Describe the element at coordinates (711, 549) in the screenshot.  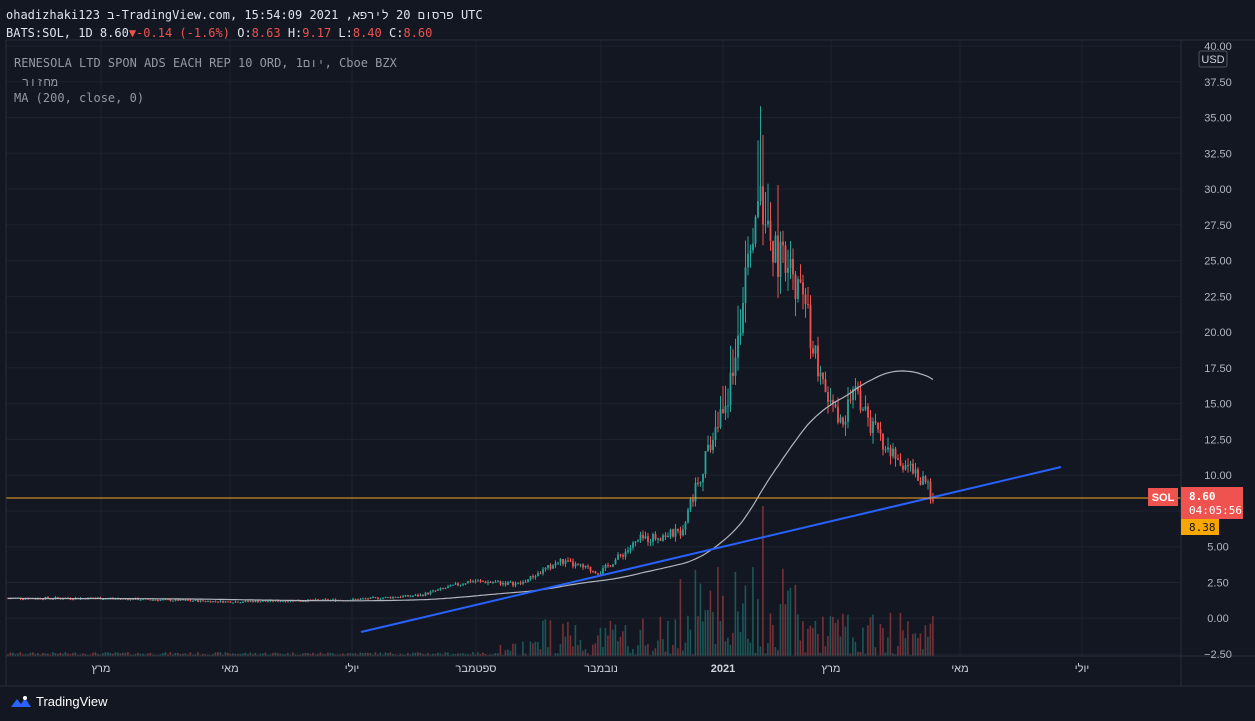
I see `trendline` at that location.